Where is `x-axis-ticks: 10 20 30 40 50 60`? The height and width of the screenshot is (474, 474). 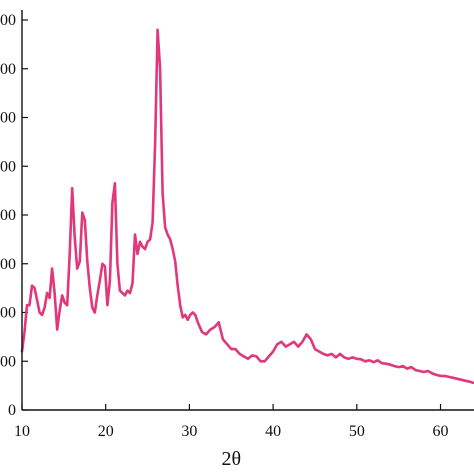
x-axis-ticks: 10 20 30 40 50 60 is located at coordinates (231, 422).